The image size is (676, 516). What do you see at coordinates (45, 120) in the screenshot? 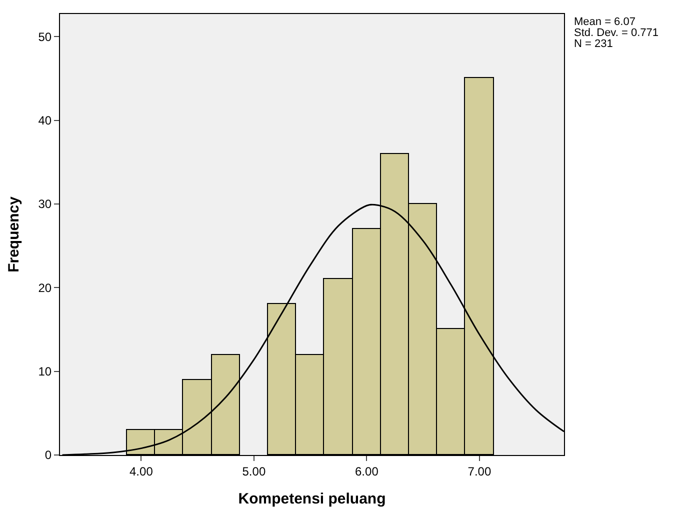
I see `y-tick-label: 40` at bounding box center [45, 120].